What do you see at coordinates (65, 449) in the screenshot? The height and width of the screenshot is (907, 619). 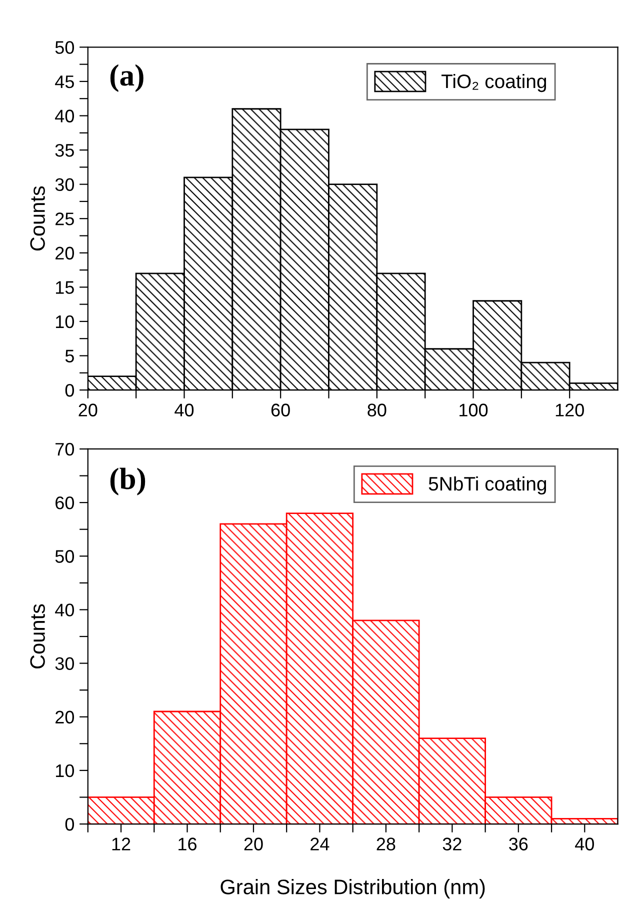 I see `y-tick-label: 70` at bounding box center [65, 449].